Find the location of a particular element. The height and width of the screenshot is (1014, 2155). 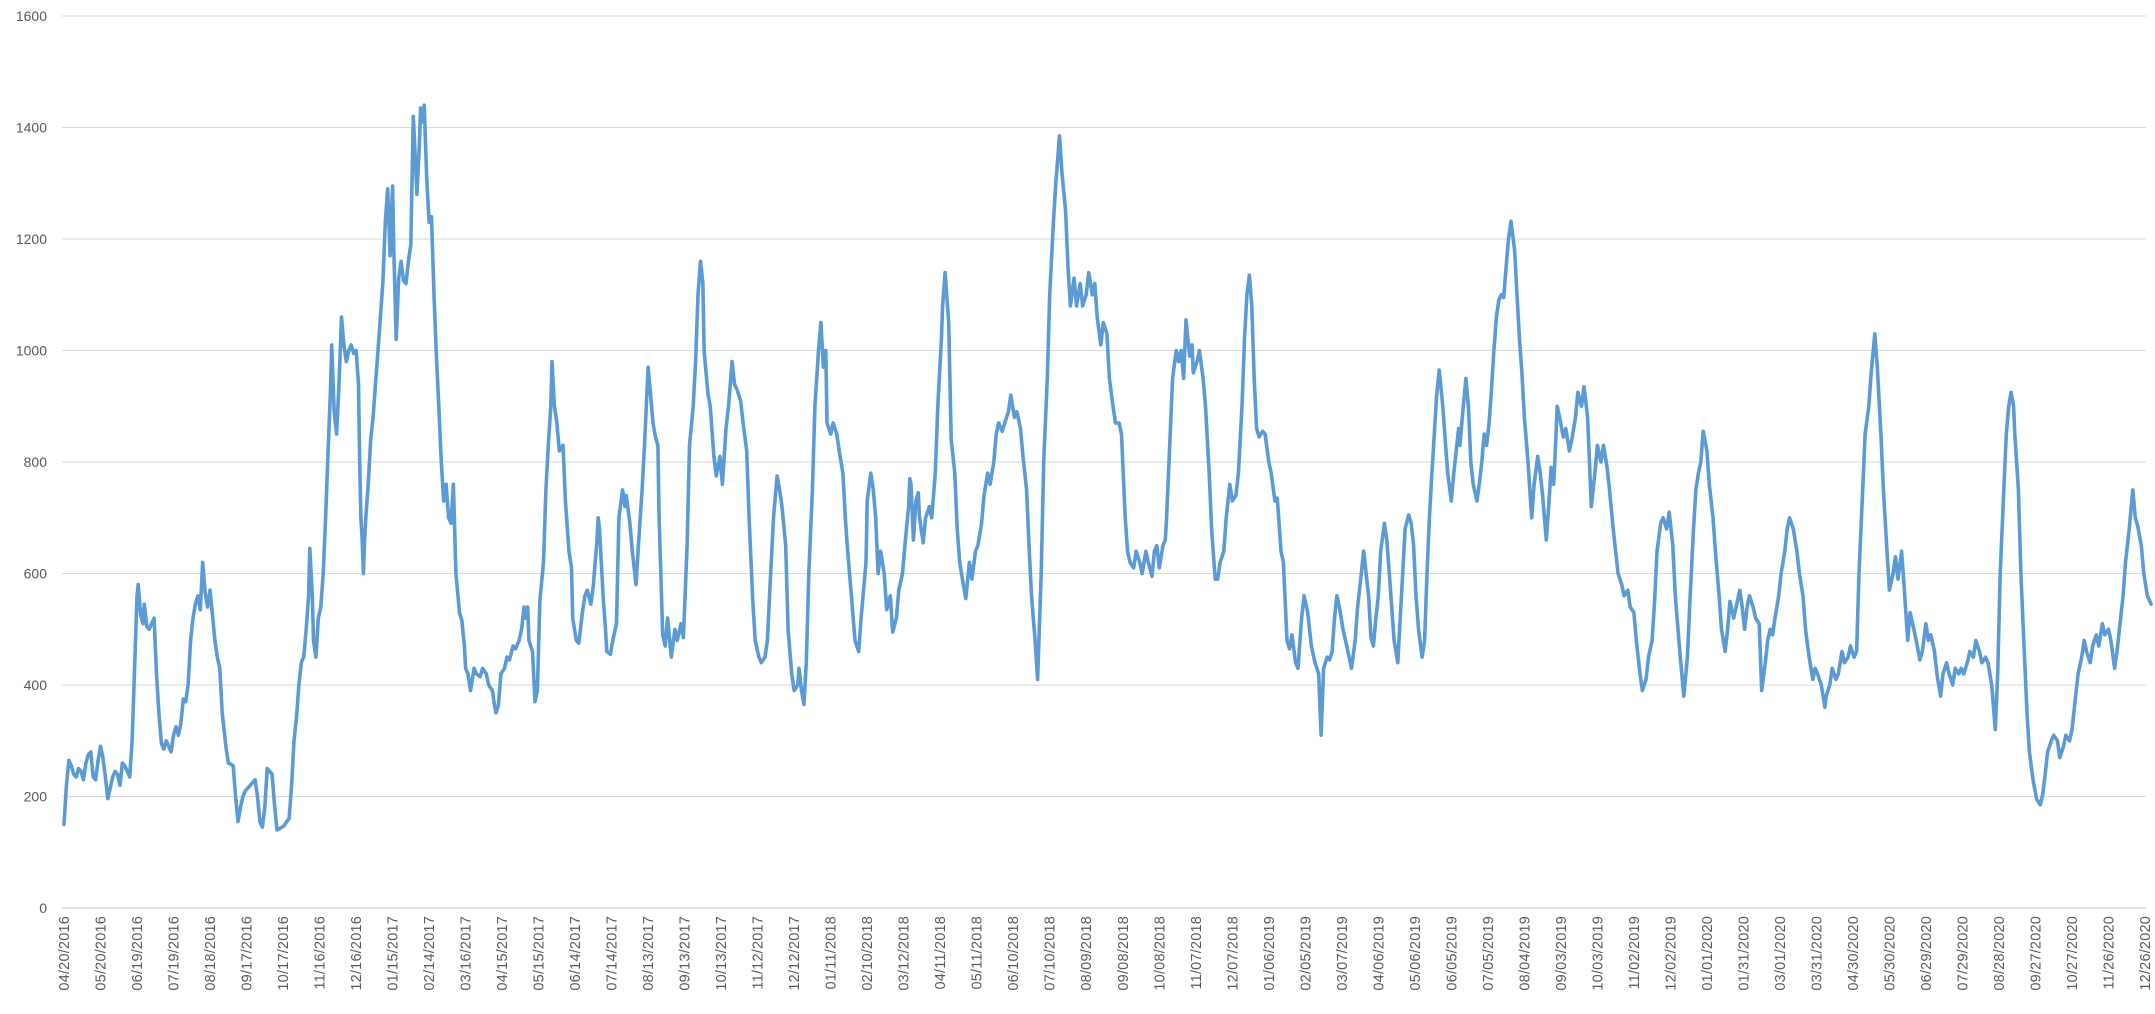

x-tick-label-55: 10/27/2020 is located at coordinates (2073, 953).